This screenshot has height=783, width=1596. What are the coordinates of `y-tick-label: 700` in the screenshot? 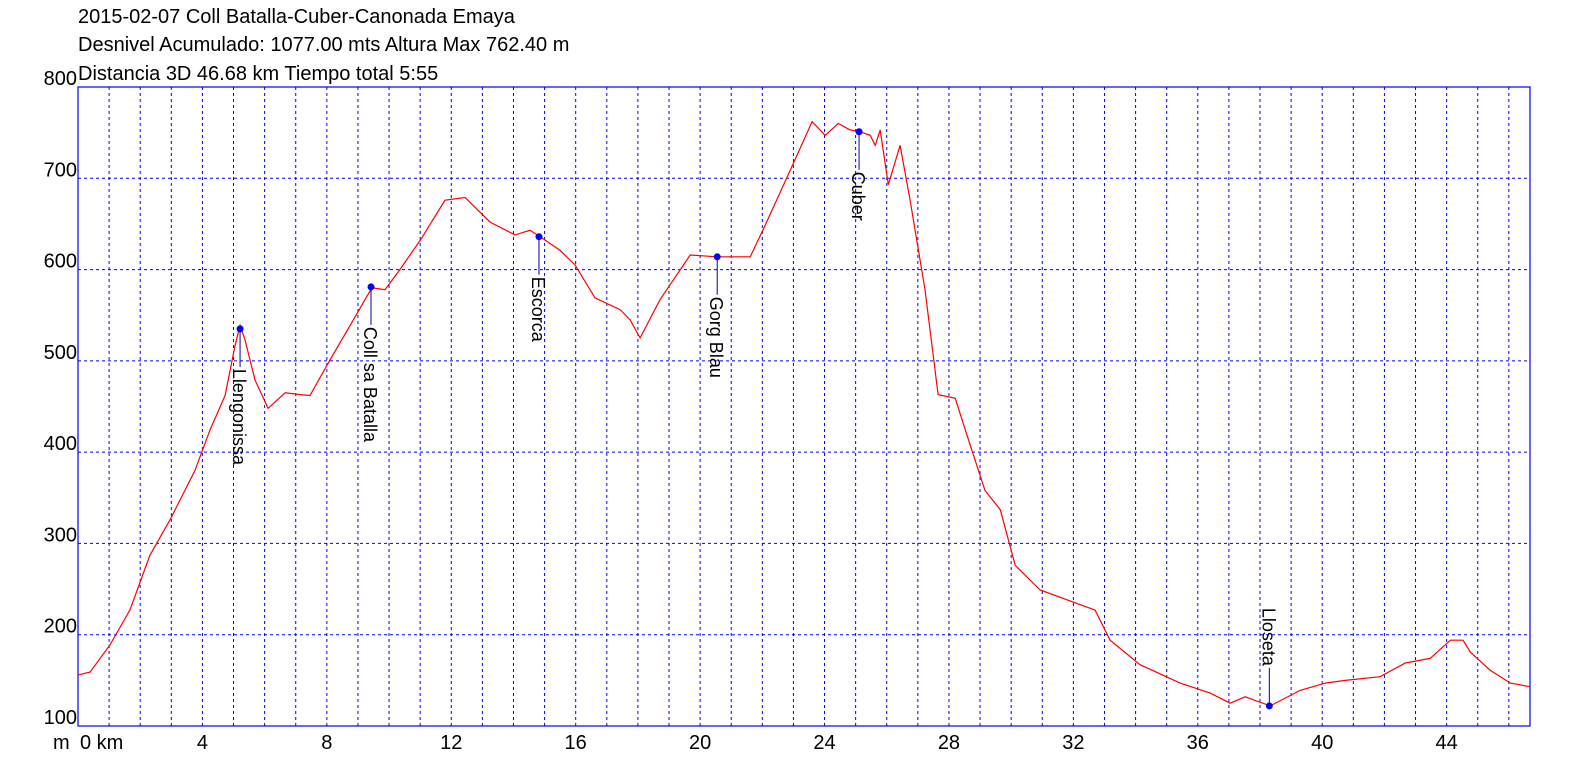 It's located at (60, 170).